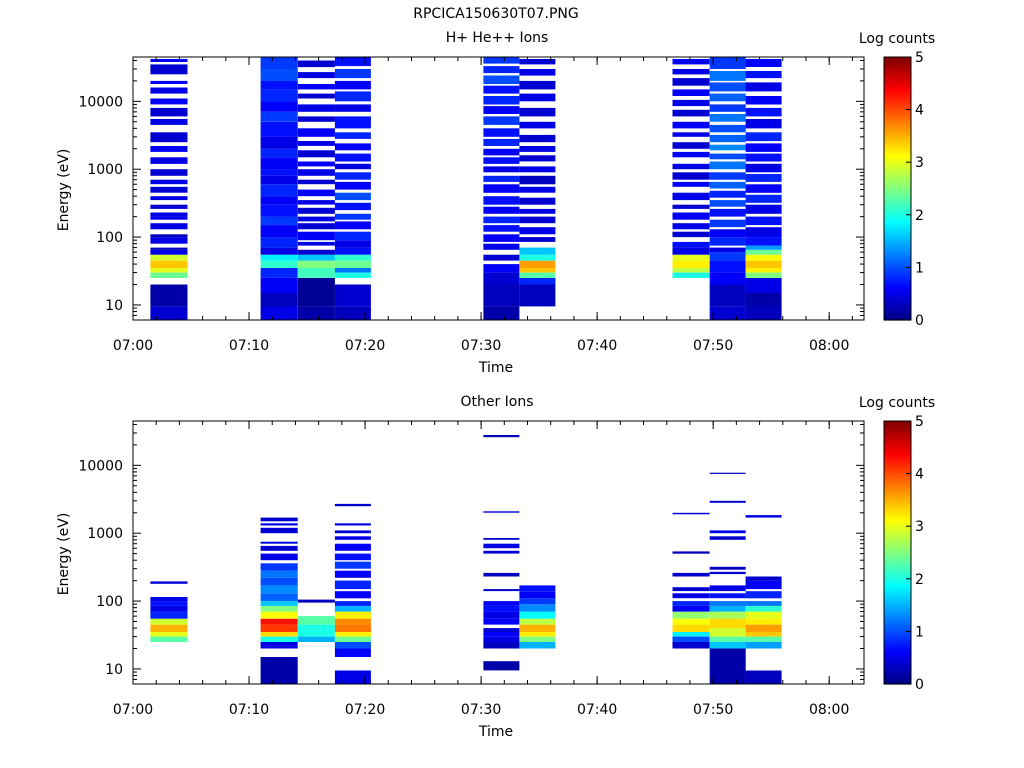 The height and width of the screenshot is (768, 1024). What do you see at coordinates (100, 102) in the screenshot?
I see `y-tick-label: 10000` at bounding box center [100, 102].